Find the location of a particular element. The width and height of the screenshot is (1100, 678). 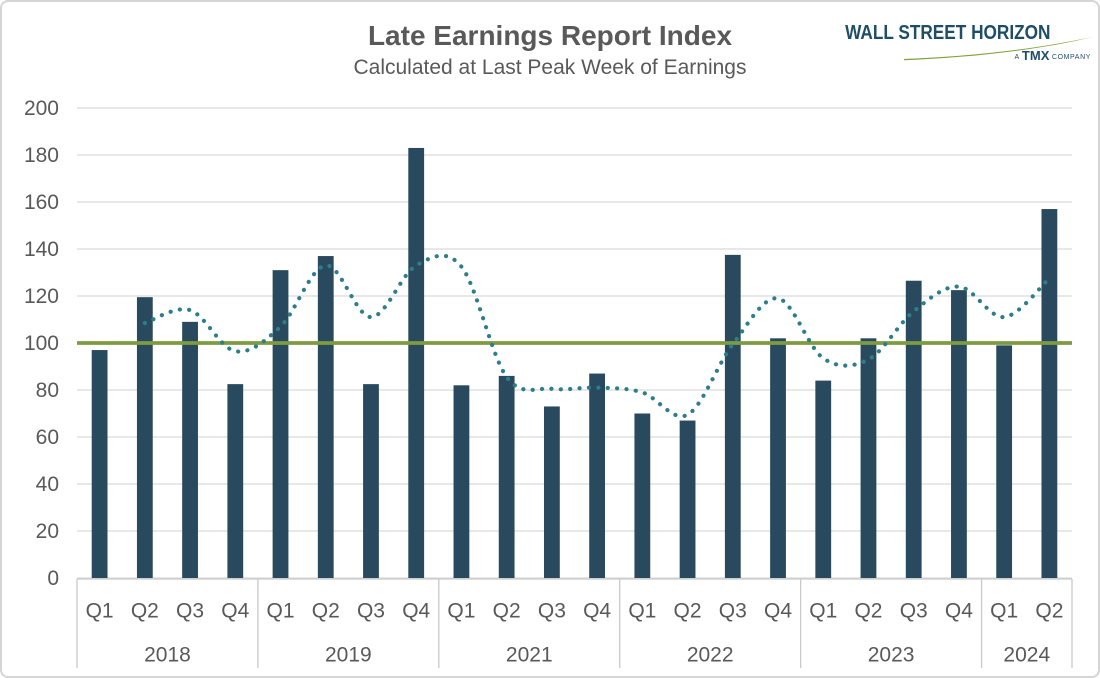

bar-q1-2023 is located at coordinates (823, 479).